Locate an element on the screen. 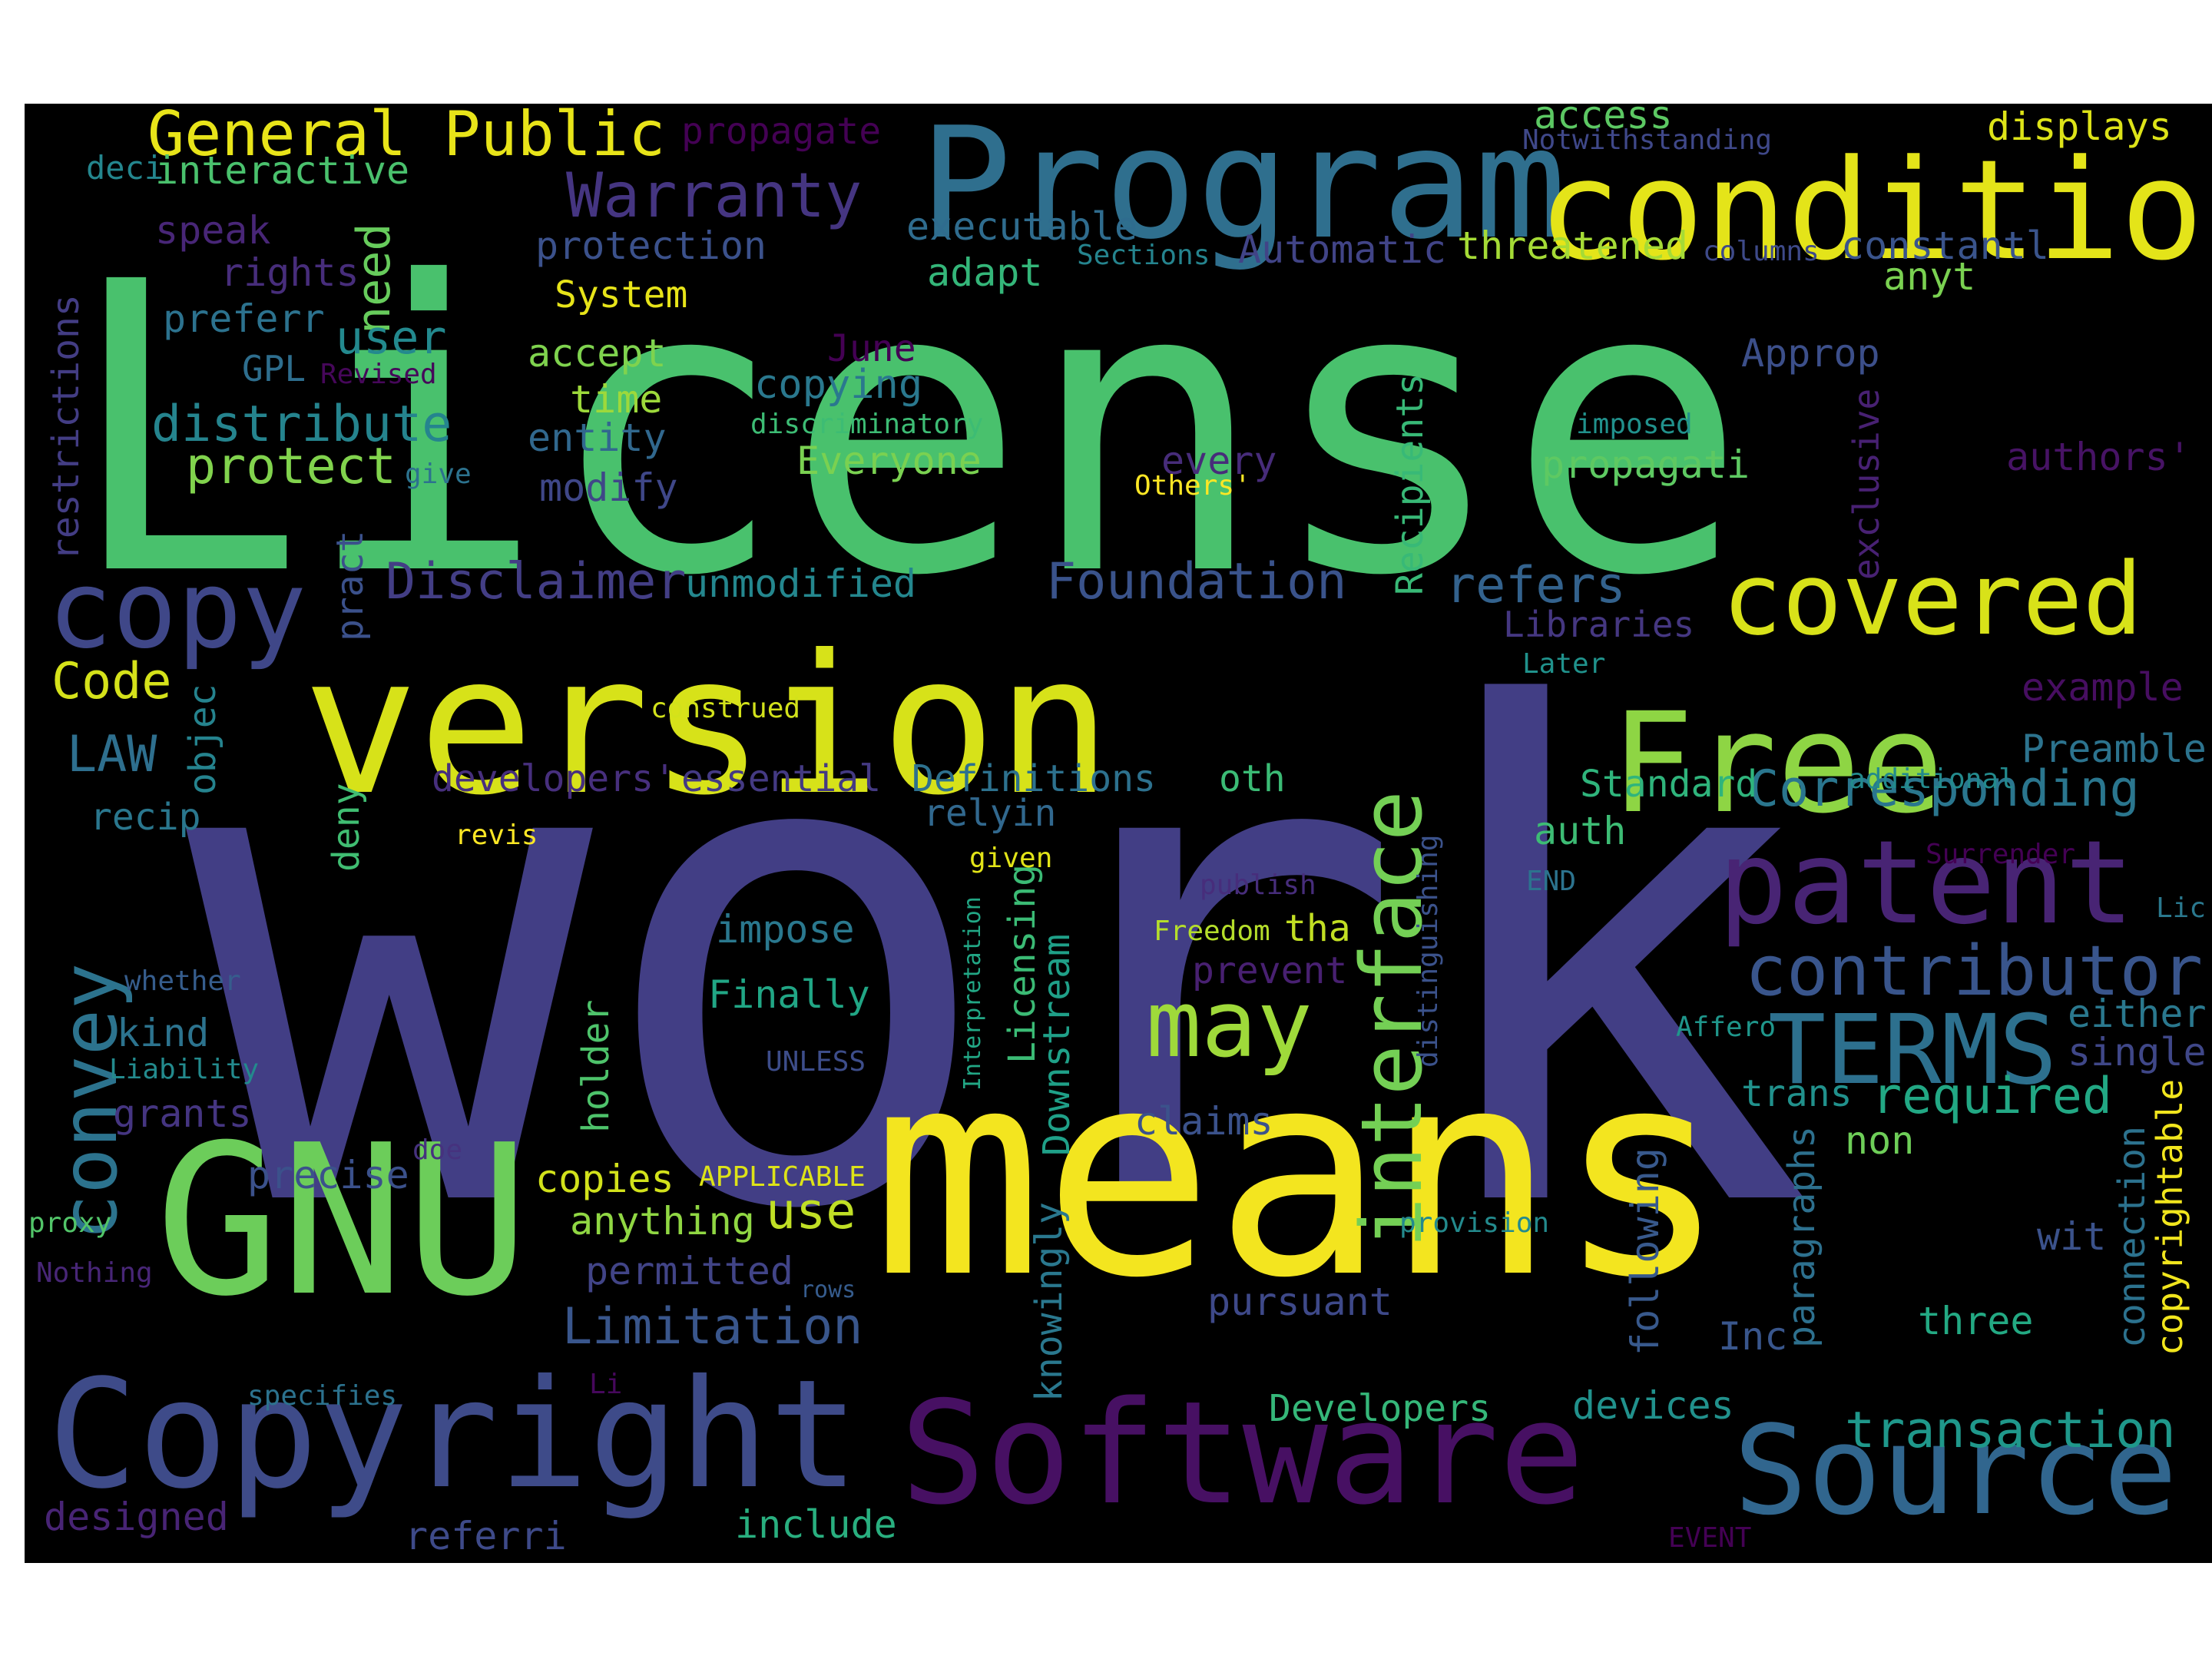  word-modify: modify is located at coordinates (608, 488).